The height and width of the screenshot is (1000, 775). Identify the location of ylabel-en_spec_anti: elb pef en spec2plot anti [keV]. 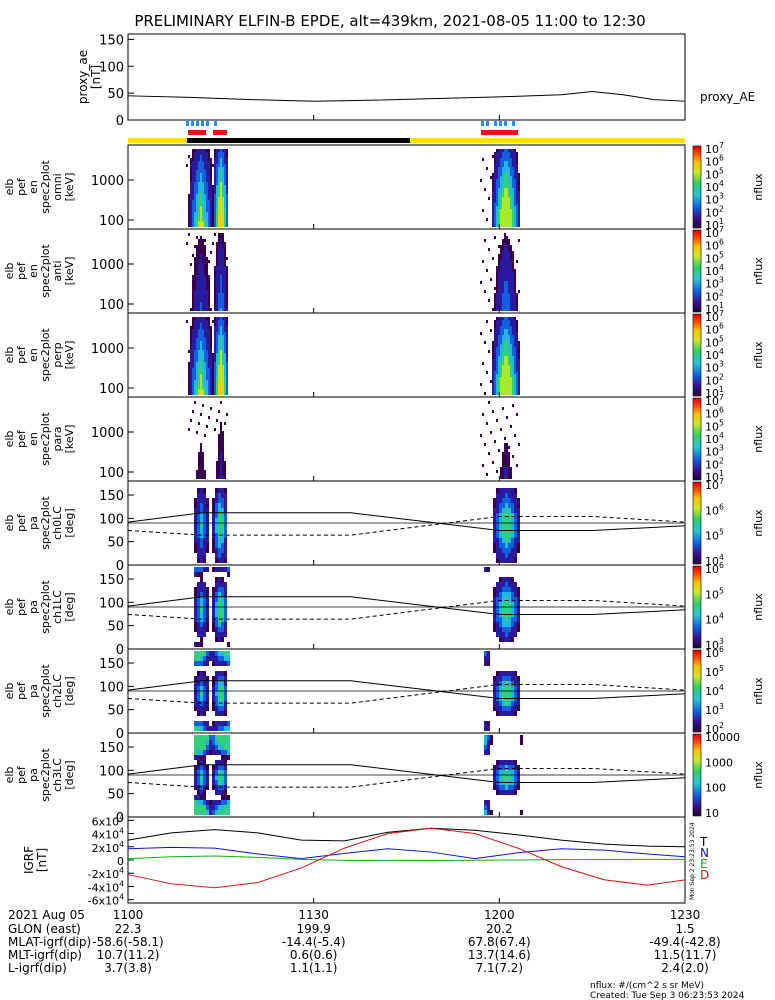
(39, 271).